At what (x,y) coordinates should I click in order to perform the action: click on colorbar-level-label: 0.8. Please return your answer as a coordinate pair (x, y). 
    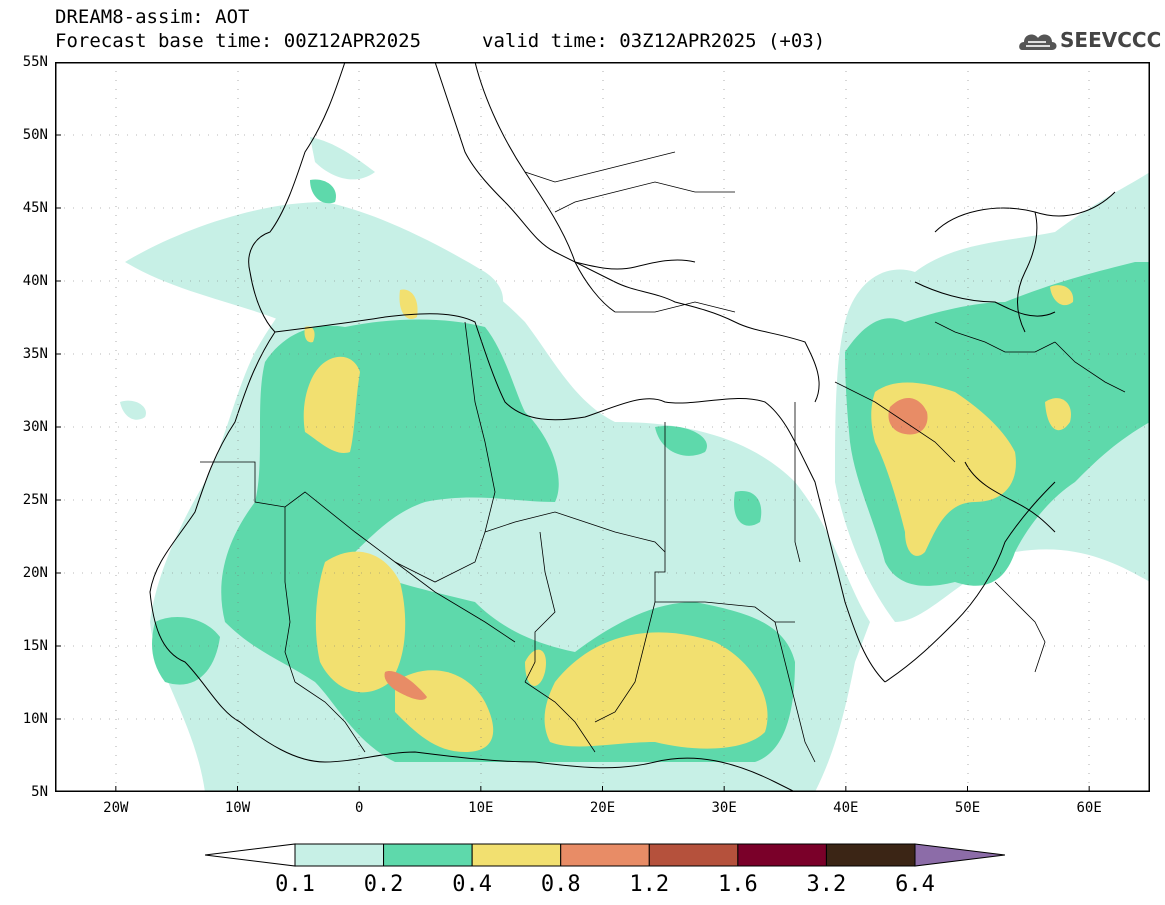
    Looking at the image, I should click on (560, 884).